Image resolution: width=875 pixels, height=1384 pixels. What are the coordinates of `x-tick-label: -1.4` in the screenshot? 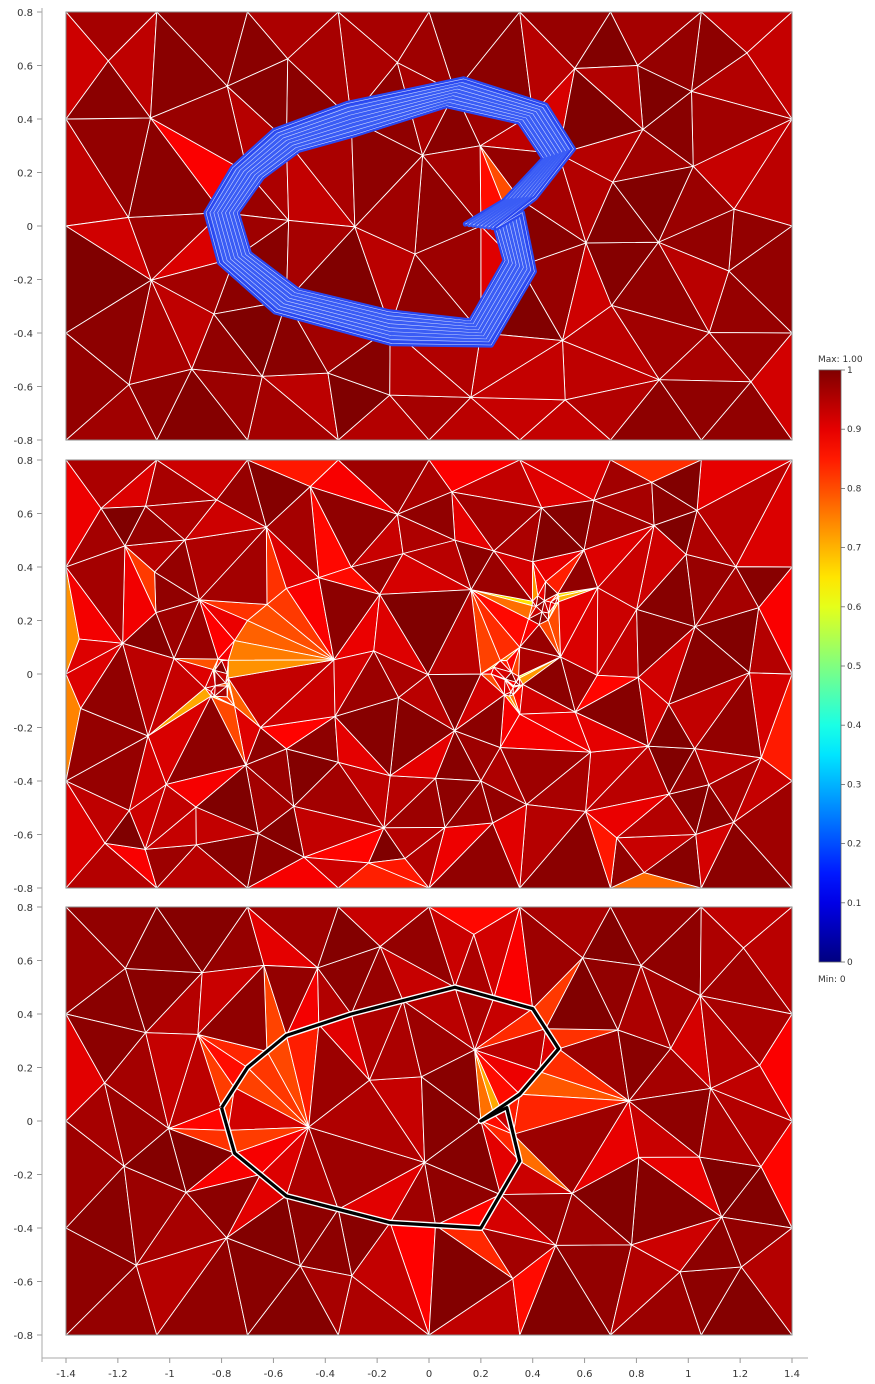 It's located at (66, 1374).